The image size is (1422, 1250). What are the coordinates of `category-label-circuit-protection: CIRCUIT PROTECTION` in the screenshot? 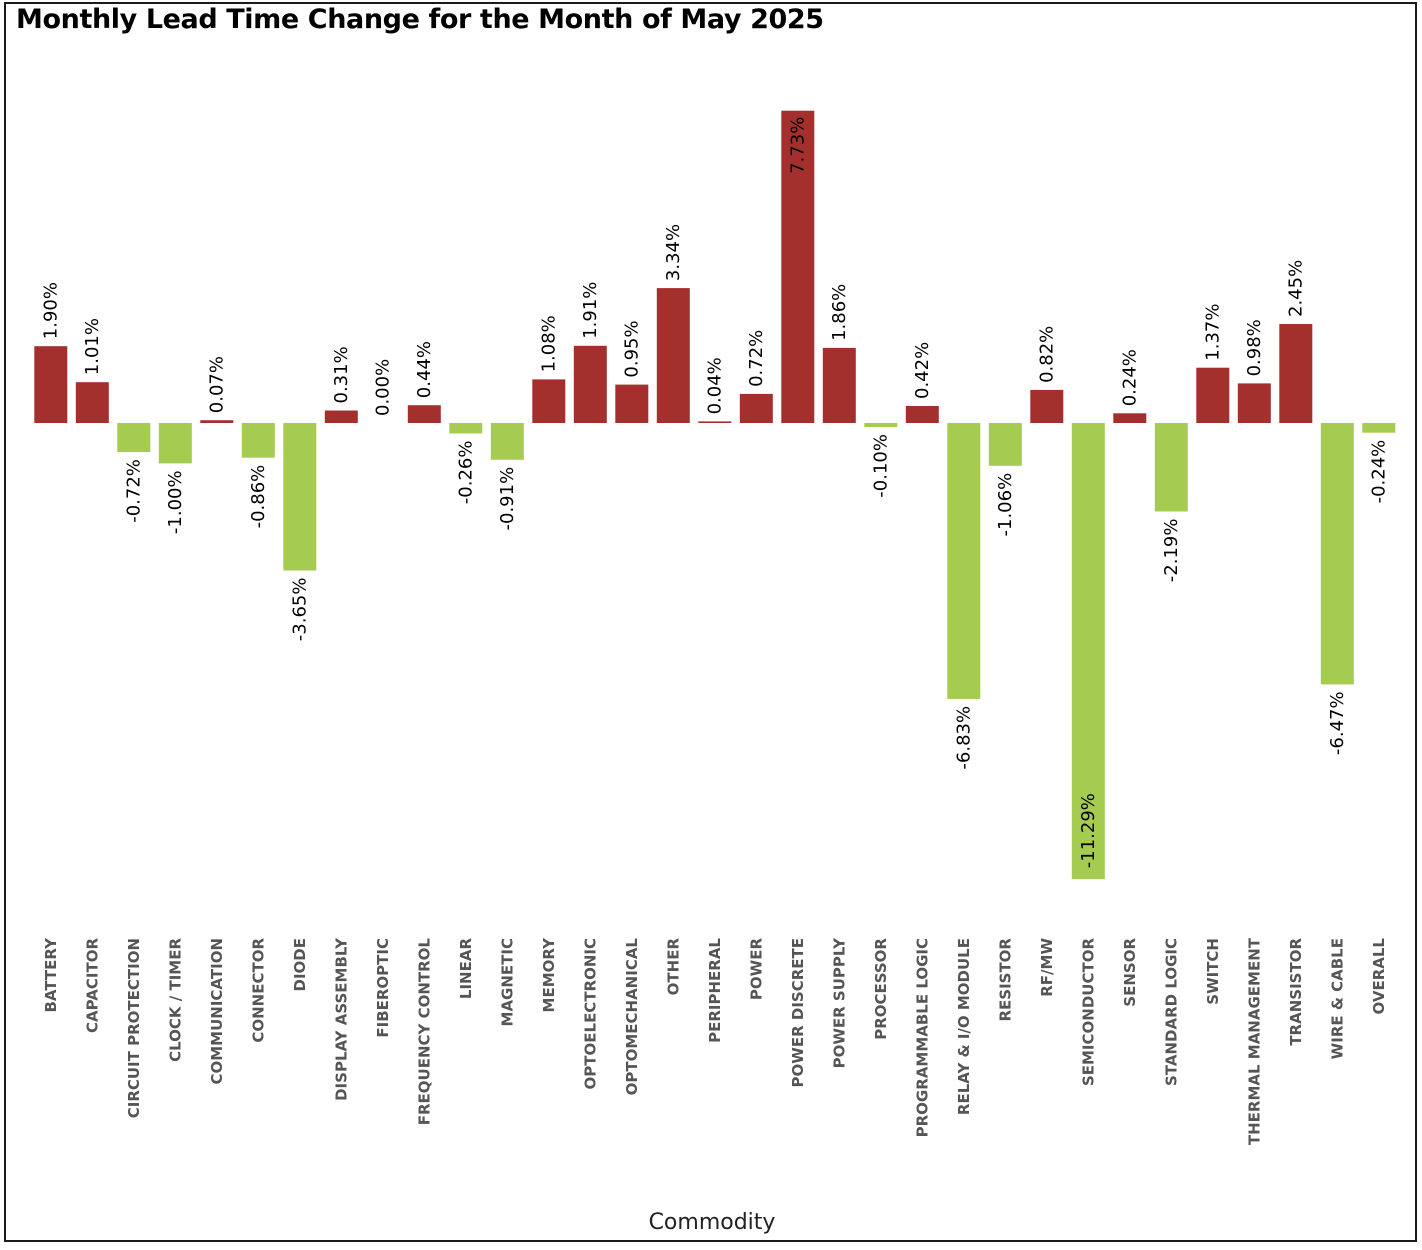 It's located at (134, 1028).